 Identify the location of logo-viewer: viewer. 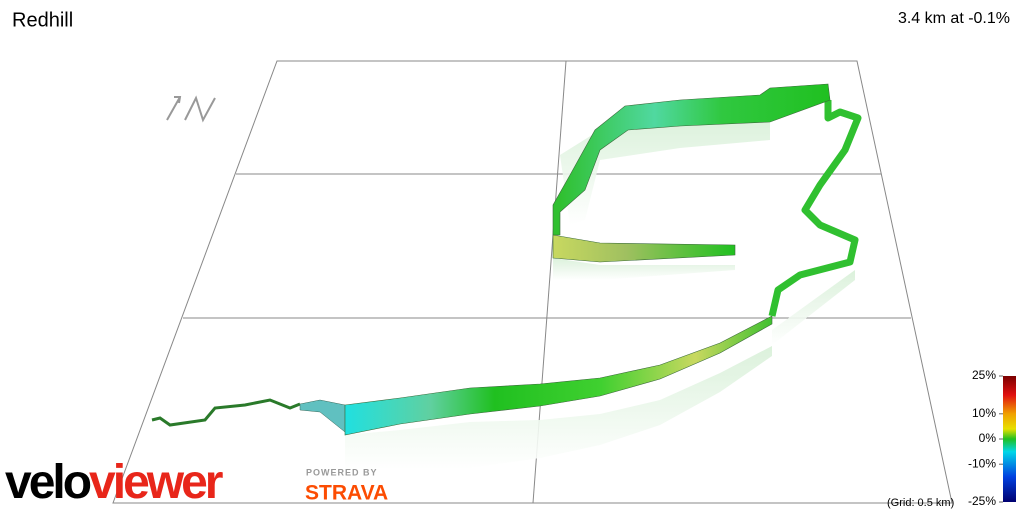
(156, 482).